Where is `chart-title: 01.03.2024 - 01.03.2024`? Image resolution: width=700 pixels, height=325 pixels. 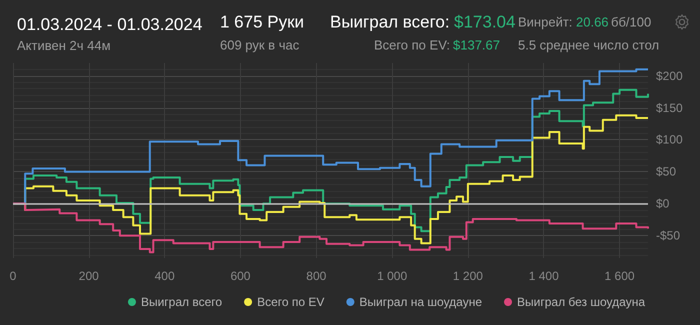 chart-title: 01.03.2024 - 01.03.2024 is located at coordinates (109, 24).